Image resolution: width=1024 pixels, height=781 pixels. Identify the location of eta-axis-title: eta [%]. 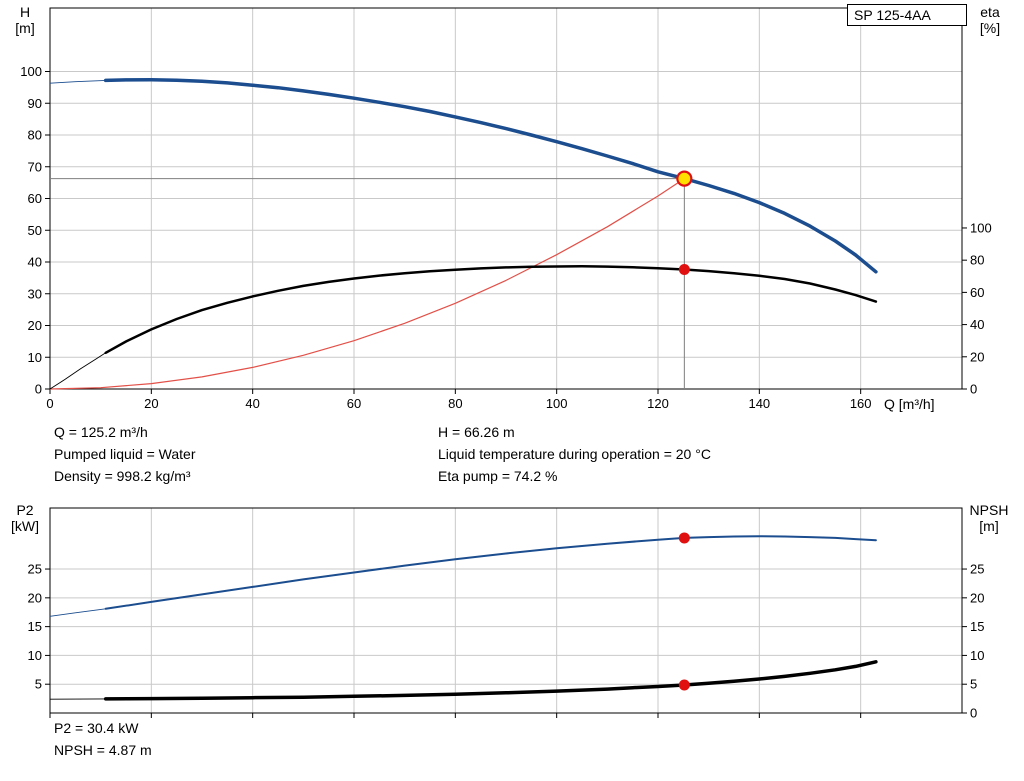
(990, 20).